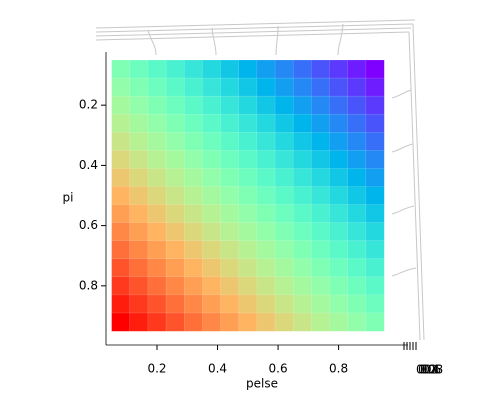  What do you see at coordinates (88, 105) in the screenshot?
I see `y-tick-label: 0.2` at bounding box center [88, 105].